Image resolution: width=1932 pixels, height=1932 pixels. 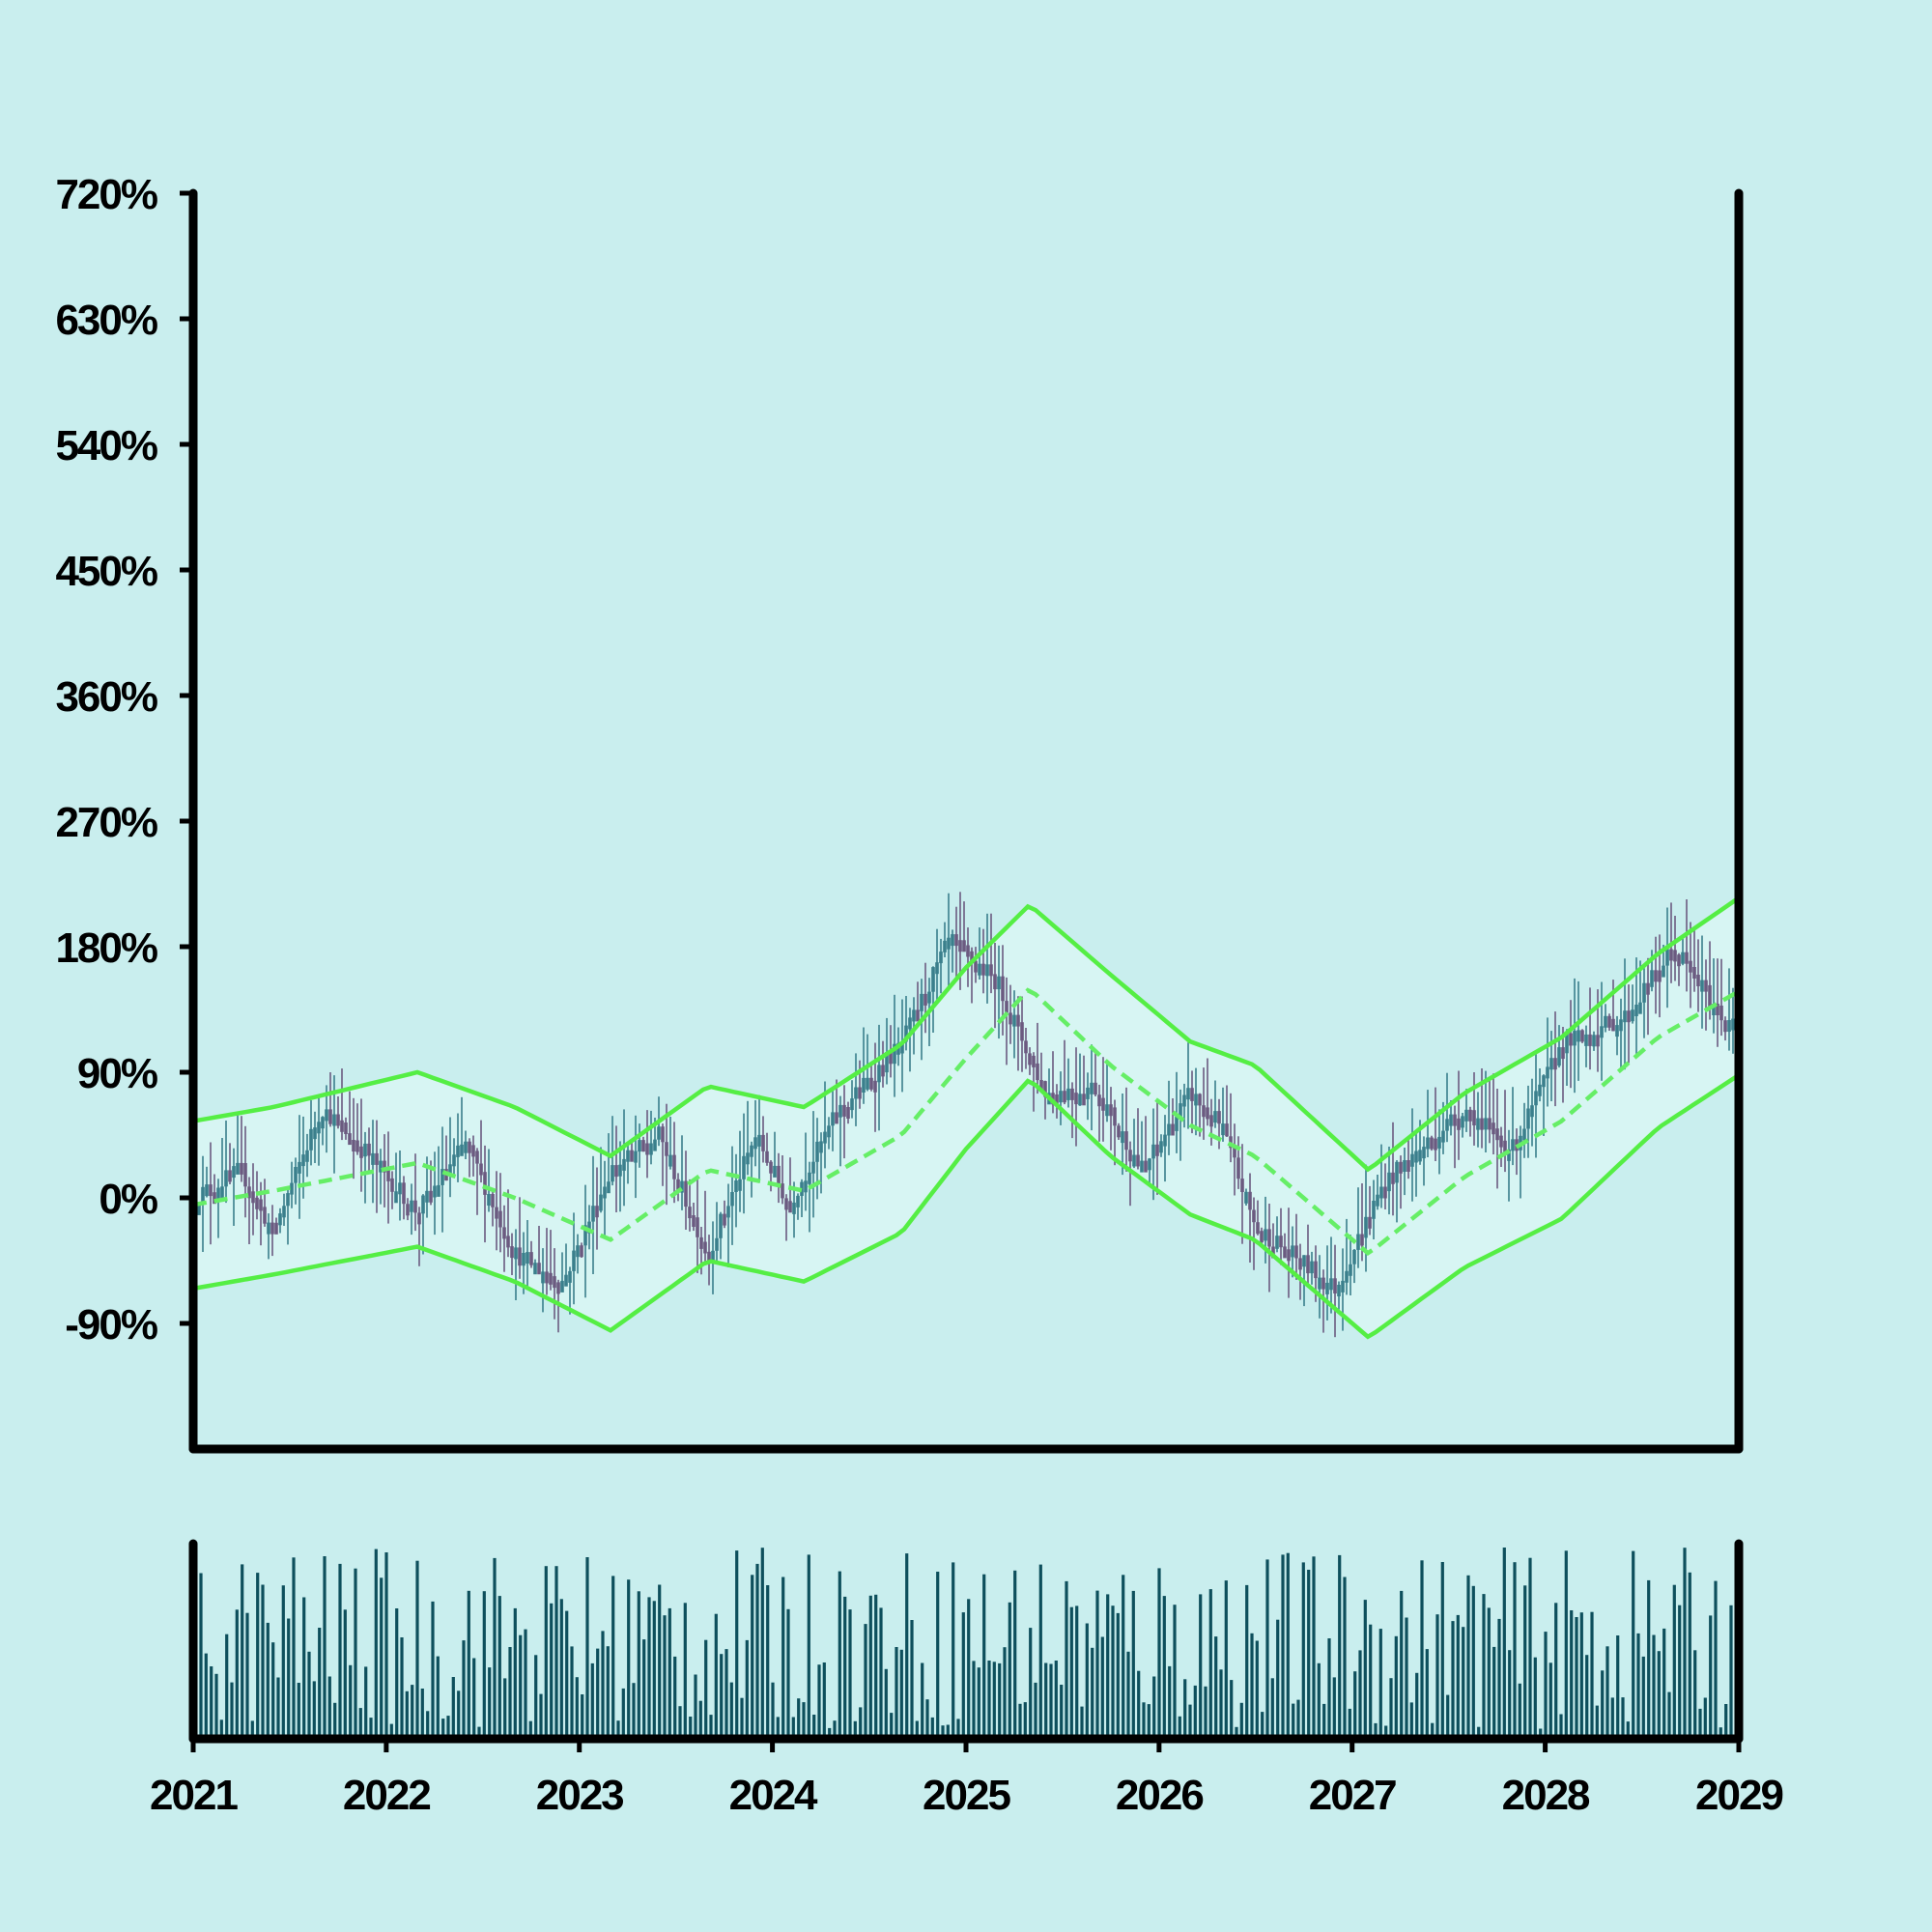 What do you see at coordinates (1738, 1795) in the screenshot?
I see `x-tick-label: 2029` at bounding box center [1738, 1795].